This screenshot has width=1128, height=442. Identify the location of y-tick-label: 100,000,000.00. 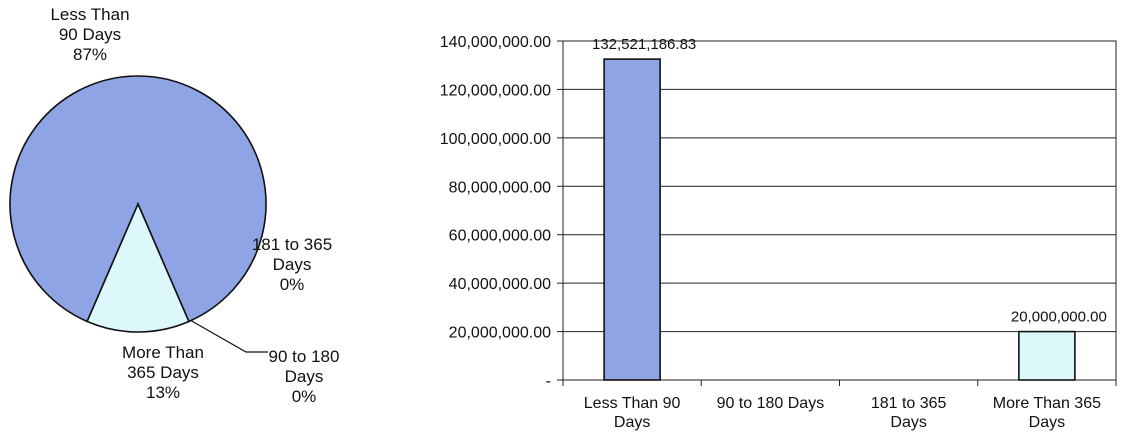
(495, 139).